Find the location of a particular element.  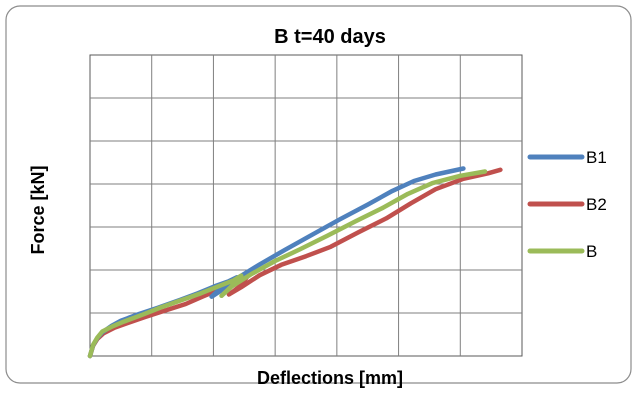

legend-item-b2: B2 is located at coordinates (567, 204).